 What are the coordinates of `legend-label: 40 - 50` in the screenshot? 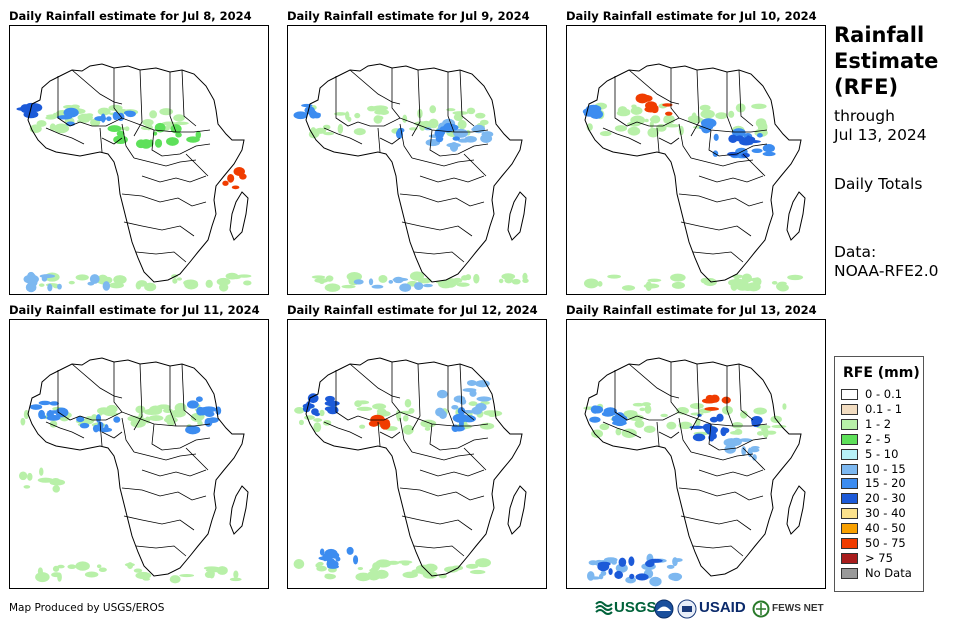 It's located at (885, 528).